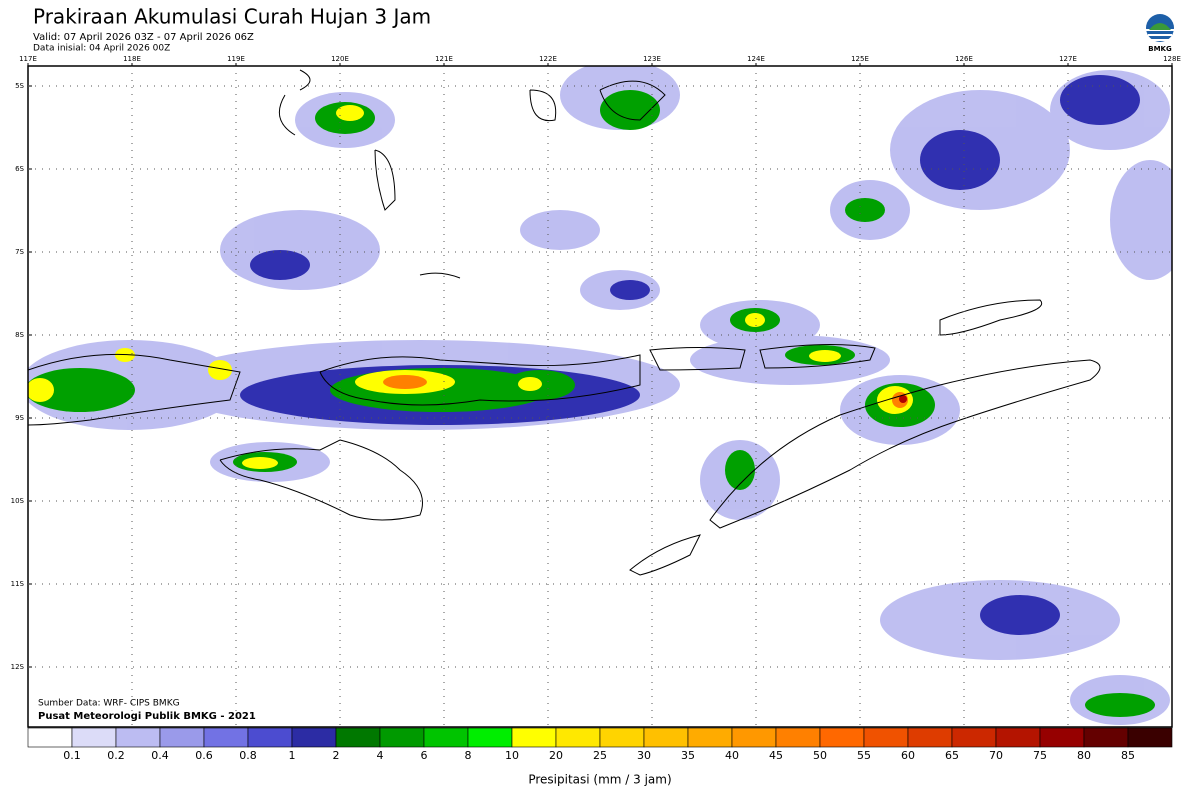 This screenshot has width=1200, height=800. I want to click on logo: BMKG, so click(1160, 33).